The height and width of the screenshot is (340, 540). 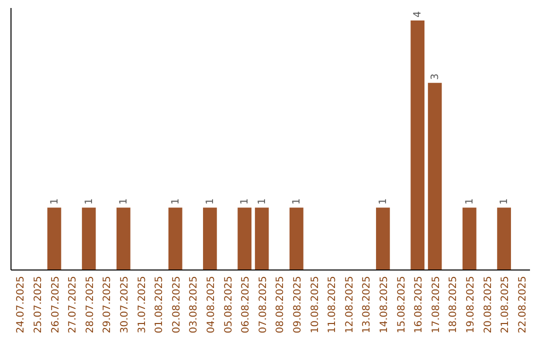 What do you see at coordinates (470, 305) in the screenshot?
I see `x-tick-label: 19.08.2025` at bounding box center [470, 305].